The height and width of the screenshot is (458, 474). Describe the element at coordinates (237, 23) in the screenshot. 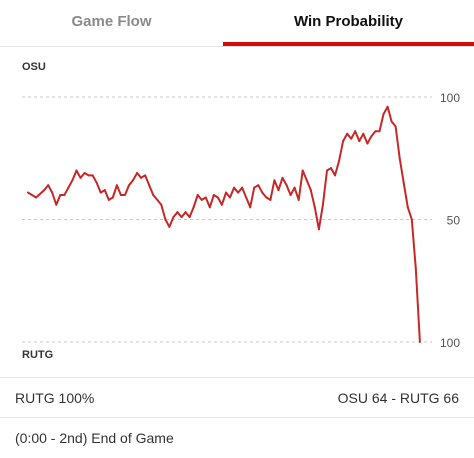

I see `tab-bar: Game Flow Win Probability` at that location.